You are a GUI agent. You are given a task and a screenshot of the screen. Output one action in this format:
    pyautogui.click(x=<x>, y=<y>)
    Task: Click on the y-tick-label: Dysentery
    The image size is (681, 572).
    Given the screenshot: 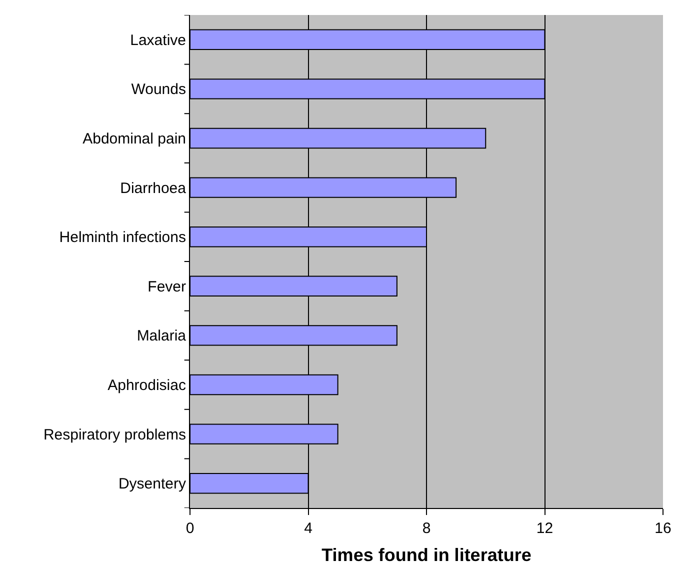 What is the action you would take?
    pyautogui.click(x=152, y=484)
    